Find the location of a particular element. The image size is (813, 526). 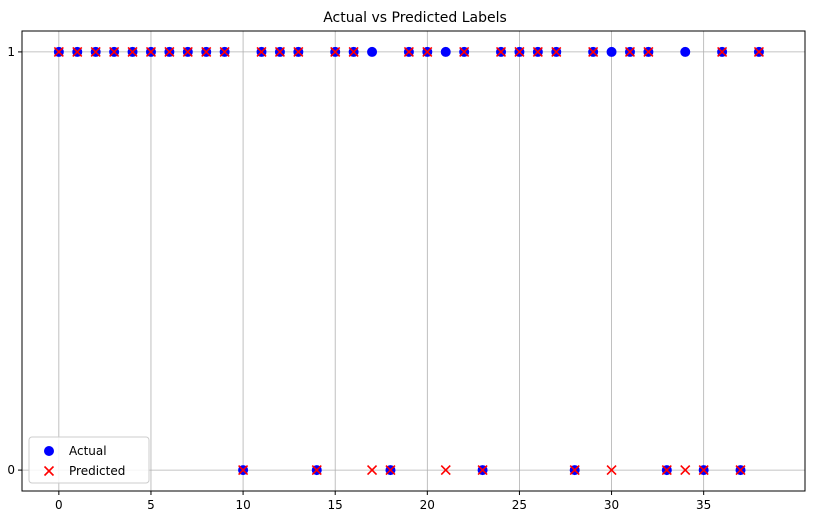

legend-label-predicted: Predicted is located at coordinates (97, 471).